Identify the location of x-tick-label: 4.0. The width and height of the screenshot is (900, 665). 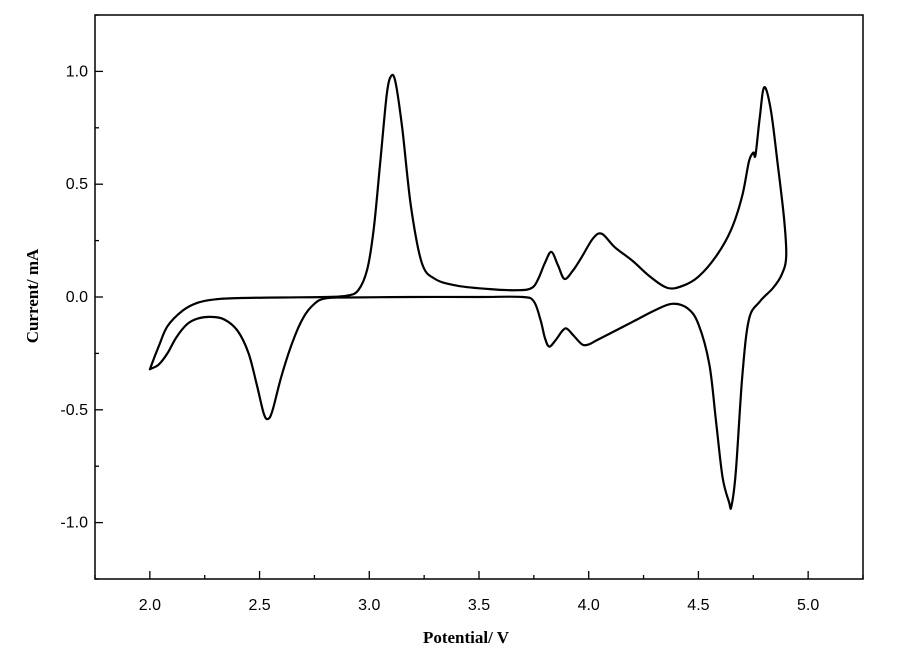
(589, 605).